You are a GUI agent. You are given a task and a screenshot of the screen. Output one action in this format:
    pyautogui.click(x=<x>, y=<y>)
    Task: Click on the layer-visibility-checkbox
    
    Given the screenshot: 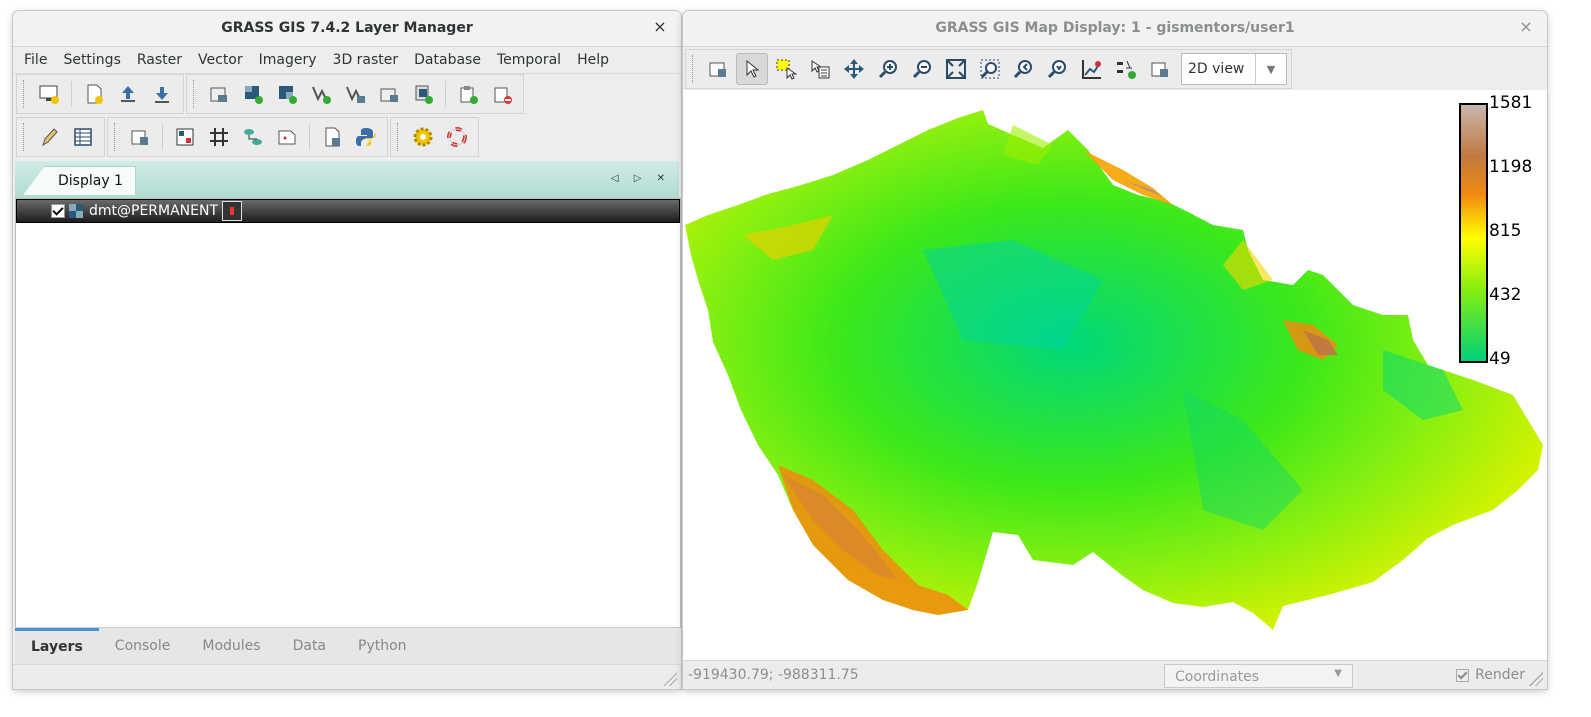 What is the action you would take?
    pyautogui.click(x=58, y=211)
    